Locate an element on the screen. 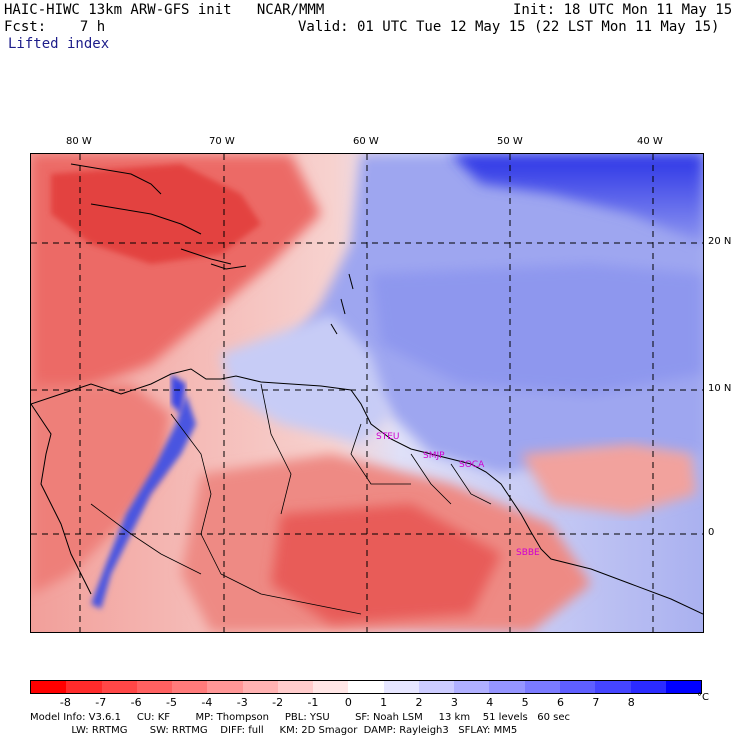 The height and width of the screenshot is (740, 740). colorbar-tick-label: 5 is located at coordinates (525, 702).